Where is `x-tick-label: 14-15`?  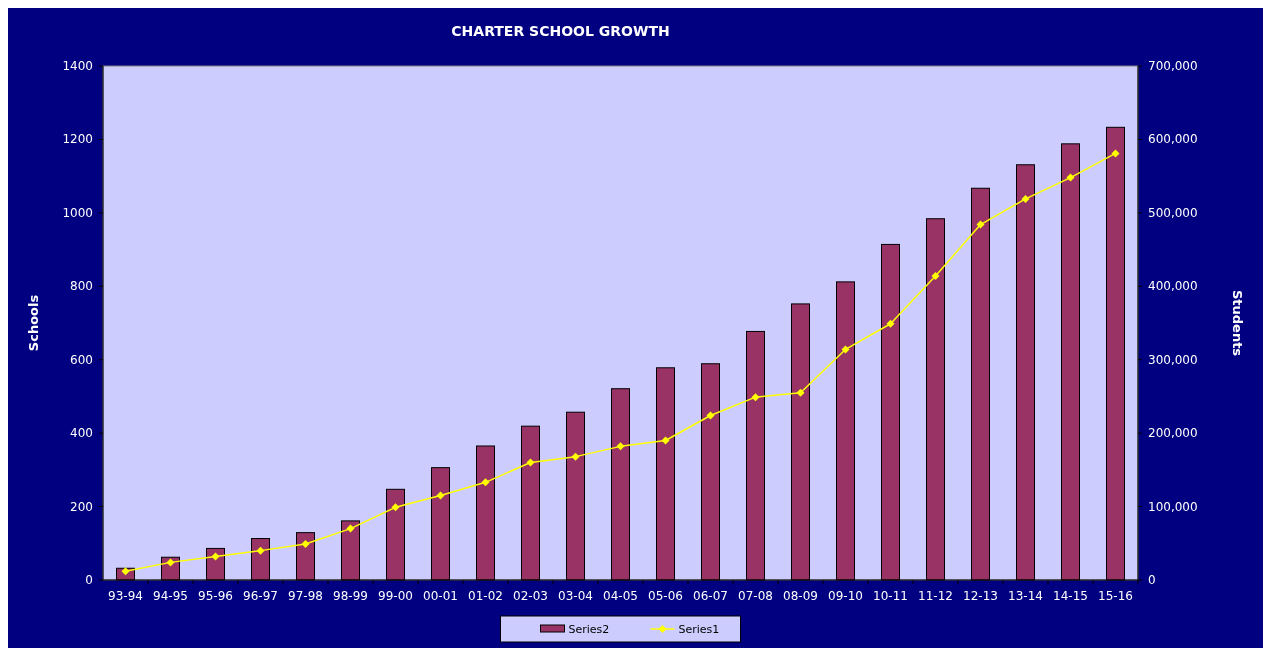 x-tick-label: 14-15 is located at coordinates (1070, 596).